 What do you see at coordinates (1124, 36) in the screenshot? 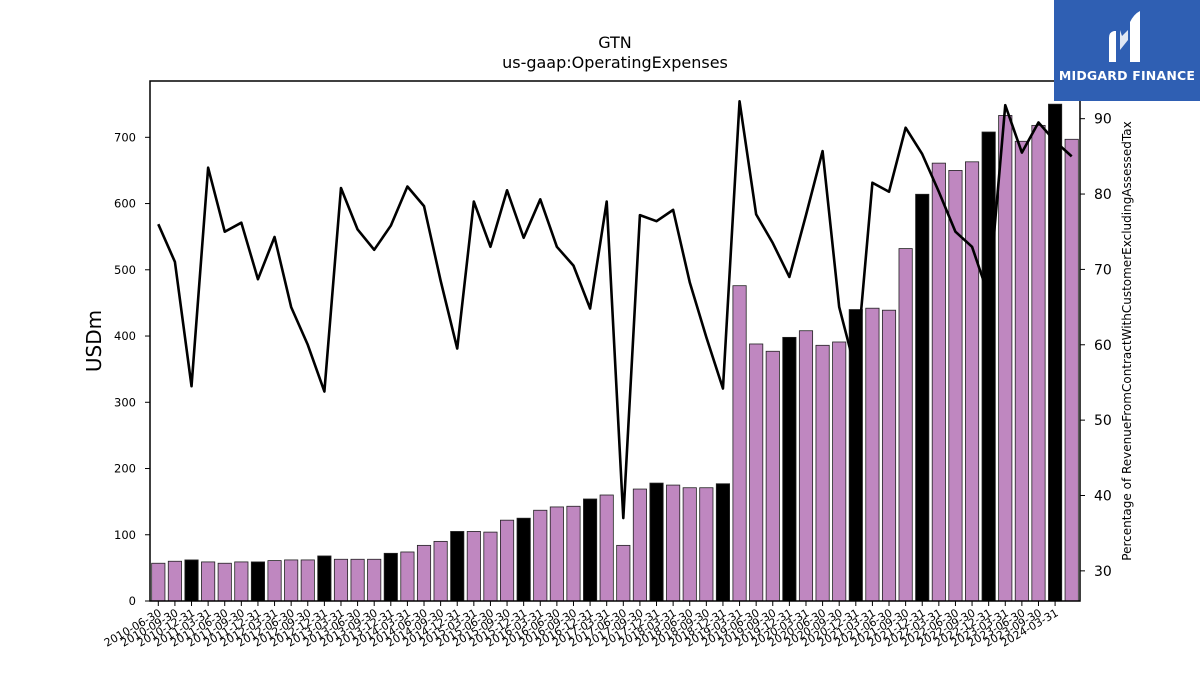
I see `brand-mark-icon` at bounding box center [1124, 36].